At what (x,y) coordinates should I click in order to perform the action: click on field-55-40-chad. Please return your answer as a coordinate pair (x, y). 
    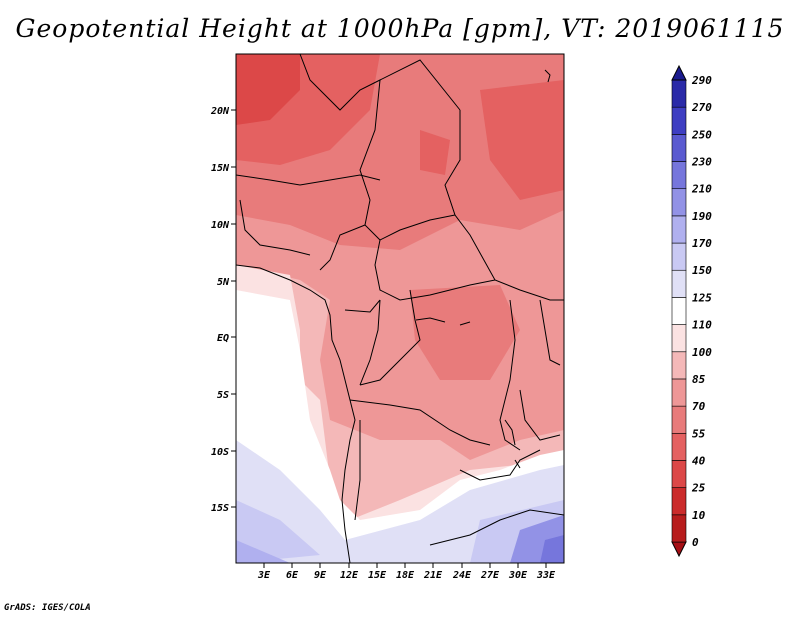
    Looking at the image, I should click on (435, 152).